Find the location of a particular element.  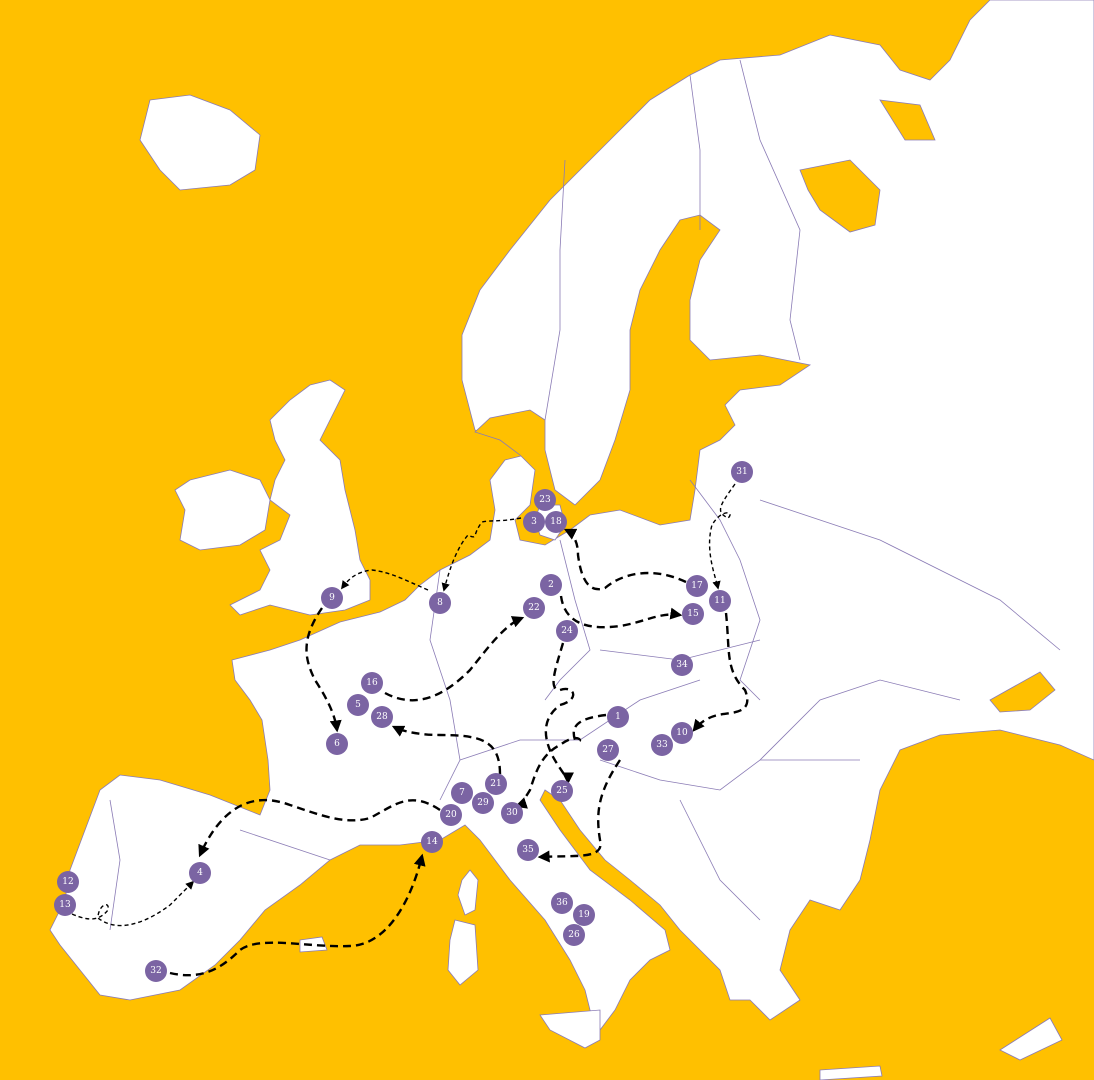

marker-29: 29 is located at coordinates (483, 803).